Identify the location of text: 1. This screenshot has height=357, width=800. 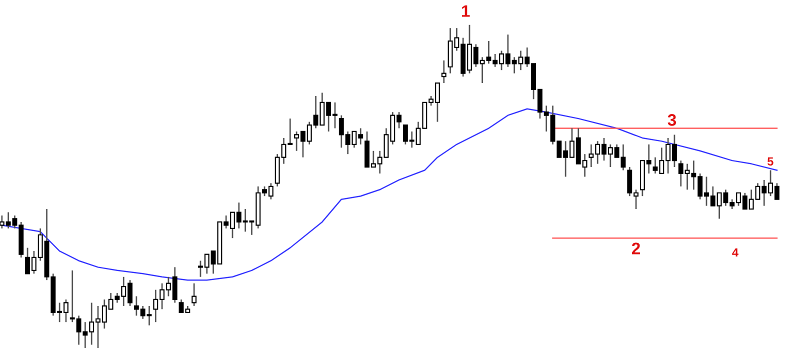
(466, 11).